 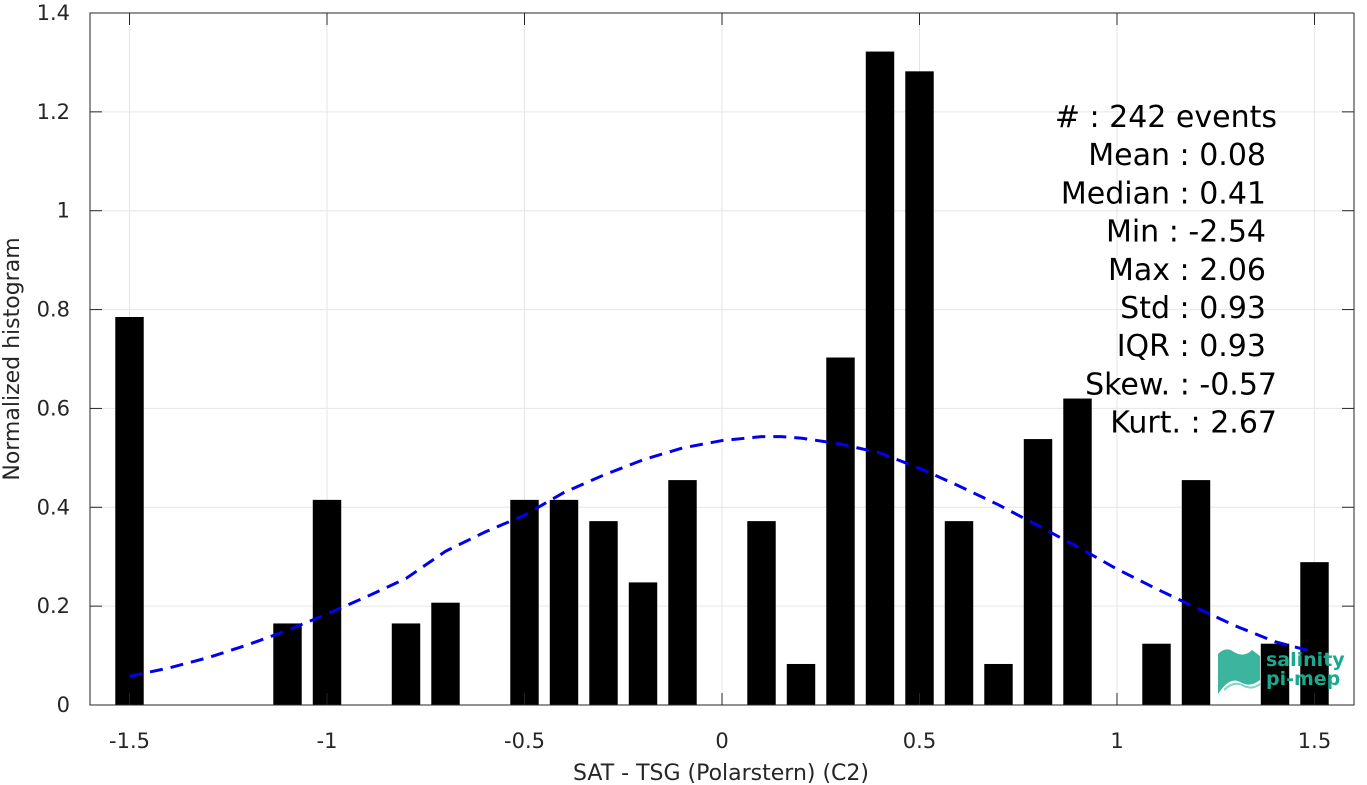 I want to click on x-tick-label: -1.5, so click(x=129, y=741).